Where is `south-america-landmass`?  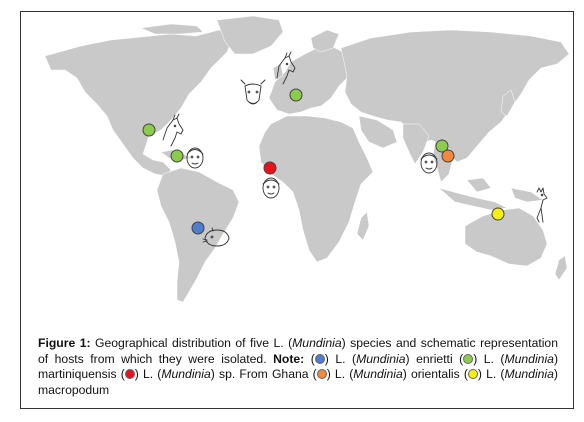 south-america-landmass is located at coordinates (198, 235).